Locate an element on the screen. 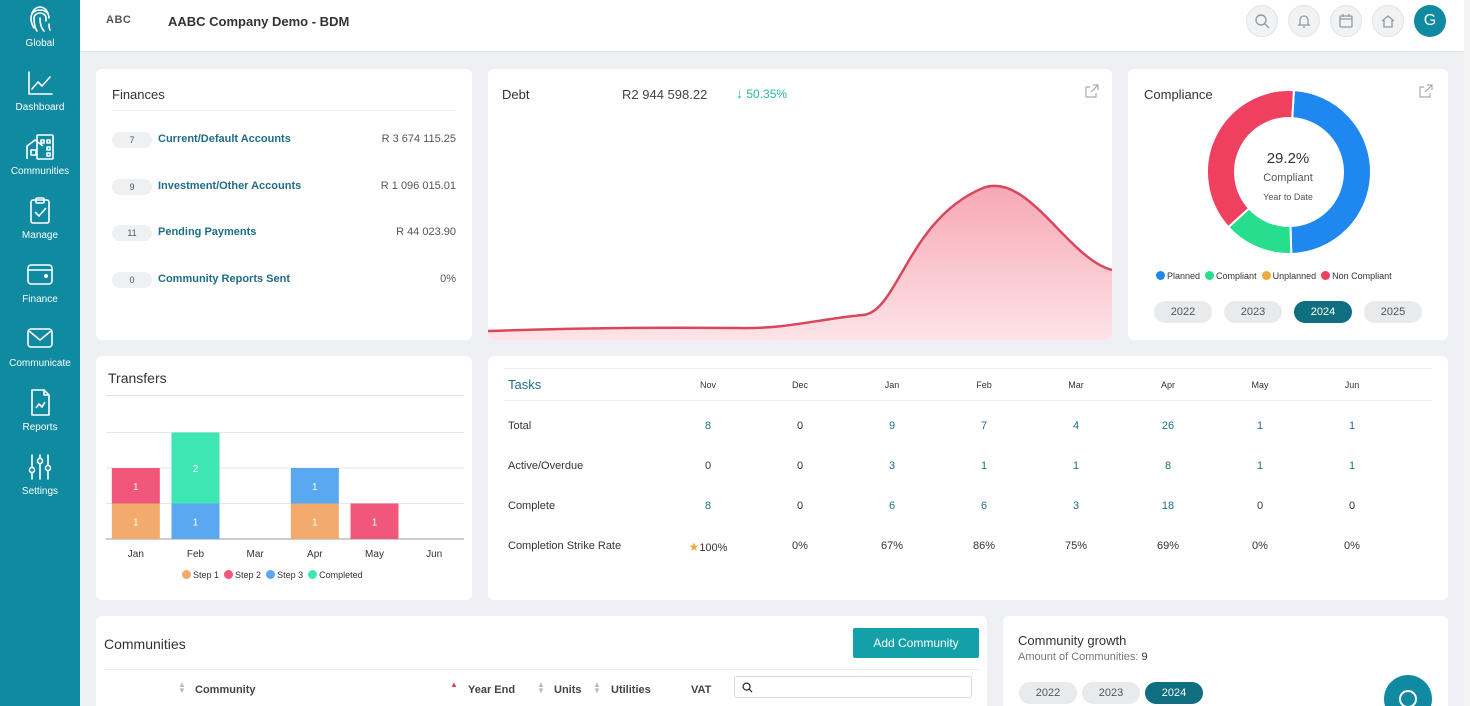 The width and height of the screenshot is (1470, 706). legend-item: Step 3 is located at coordinates (284, 575).